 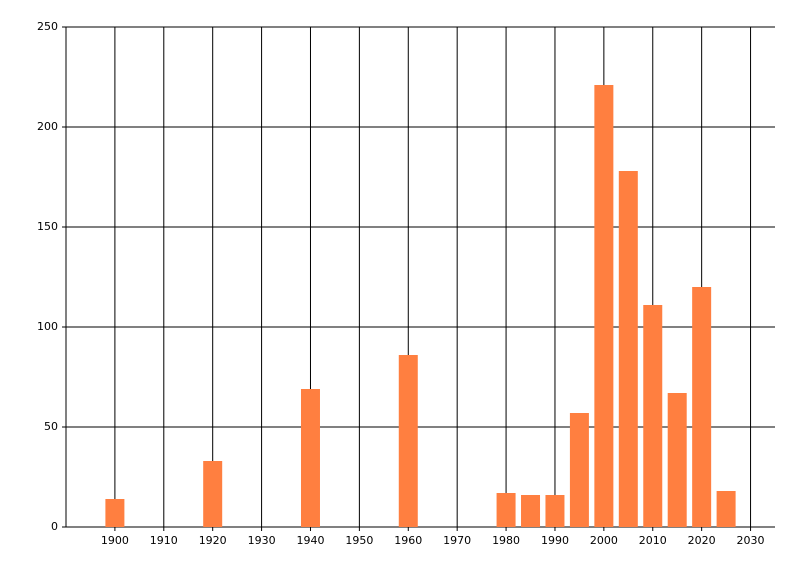 What do you see at coordinates (653, 540) in the screenshot?
I see `x-tick-label: 2010` at bounding box center [653, 540].